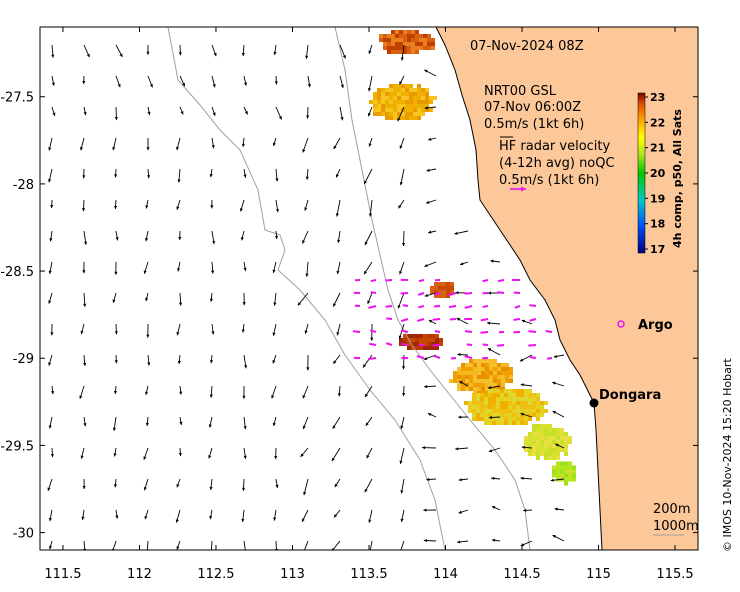 The height and width of the screenshot is (592, 740). What do you see at coordinates (657, 97) in the screenshot?
I see `colorbar-tick-label: 23` at bounding box center [657, 97].